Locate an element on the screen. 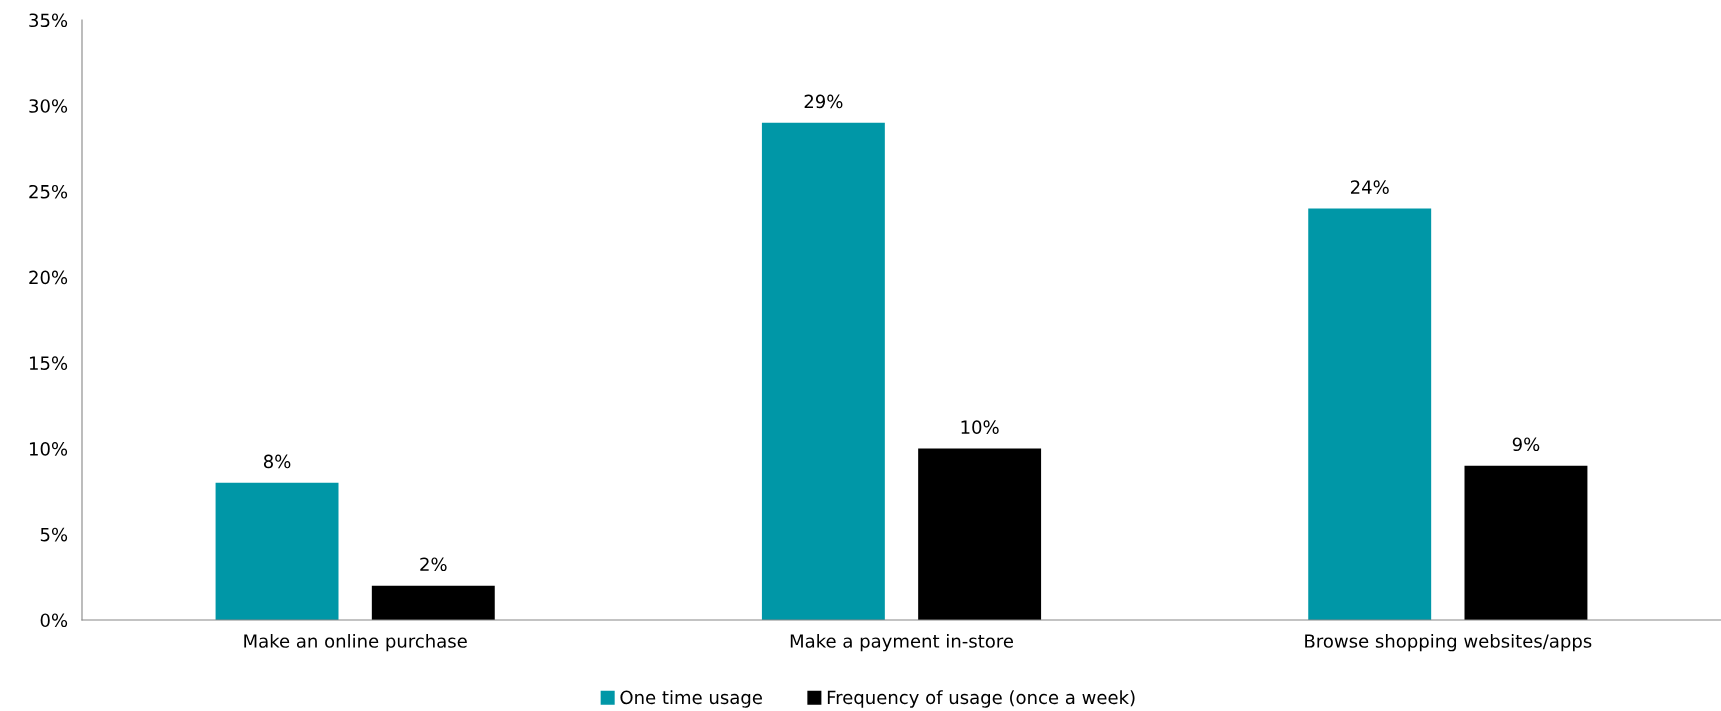  y-tick-label: 30% is located at coordinates (48, 106).